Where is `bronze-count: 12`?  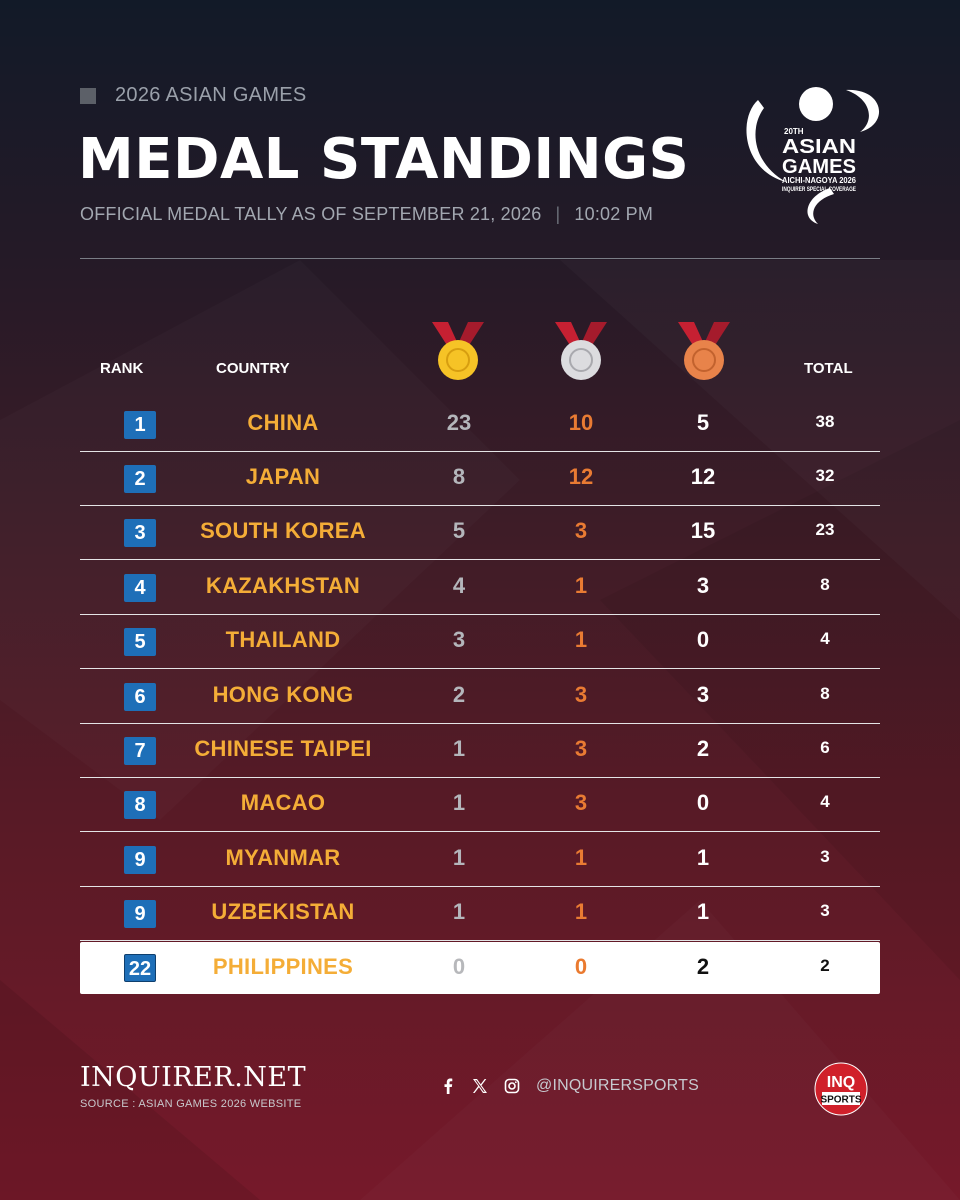
bronze-count: 12 is located at coordinates (703, 476).